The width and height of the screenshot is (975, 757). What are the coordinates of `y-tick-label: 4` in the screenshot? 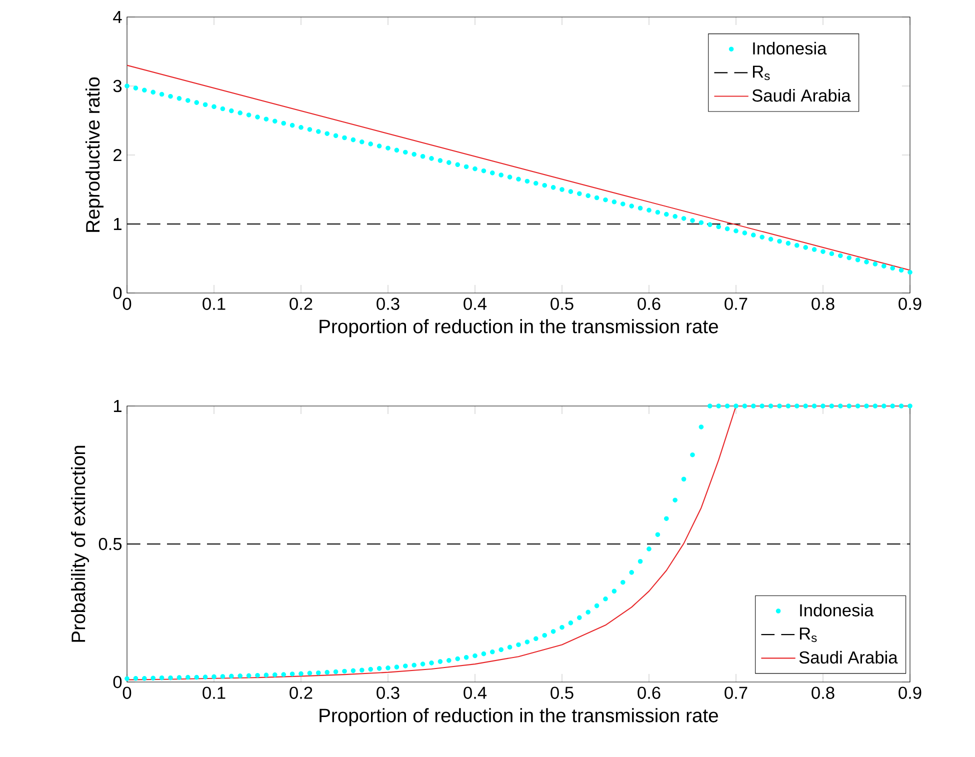 It's located at (117, 17).